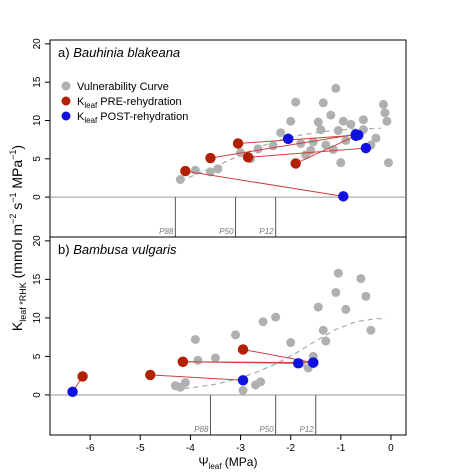  What do you see at coordinates (81, 117) in the screenshot?
I see `legend-post-main: K` at bounding box center [81, 117].